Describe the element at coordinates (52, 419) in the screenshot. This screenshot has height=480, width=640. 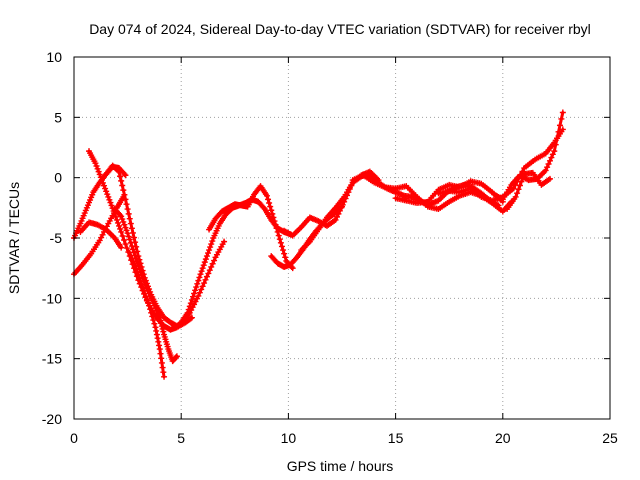
I see `y-tick-label: -20` at that location.